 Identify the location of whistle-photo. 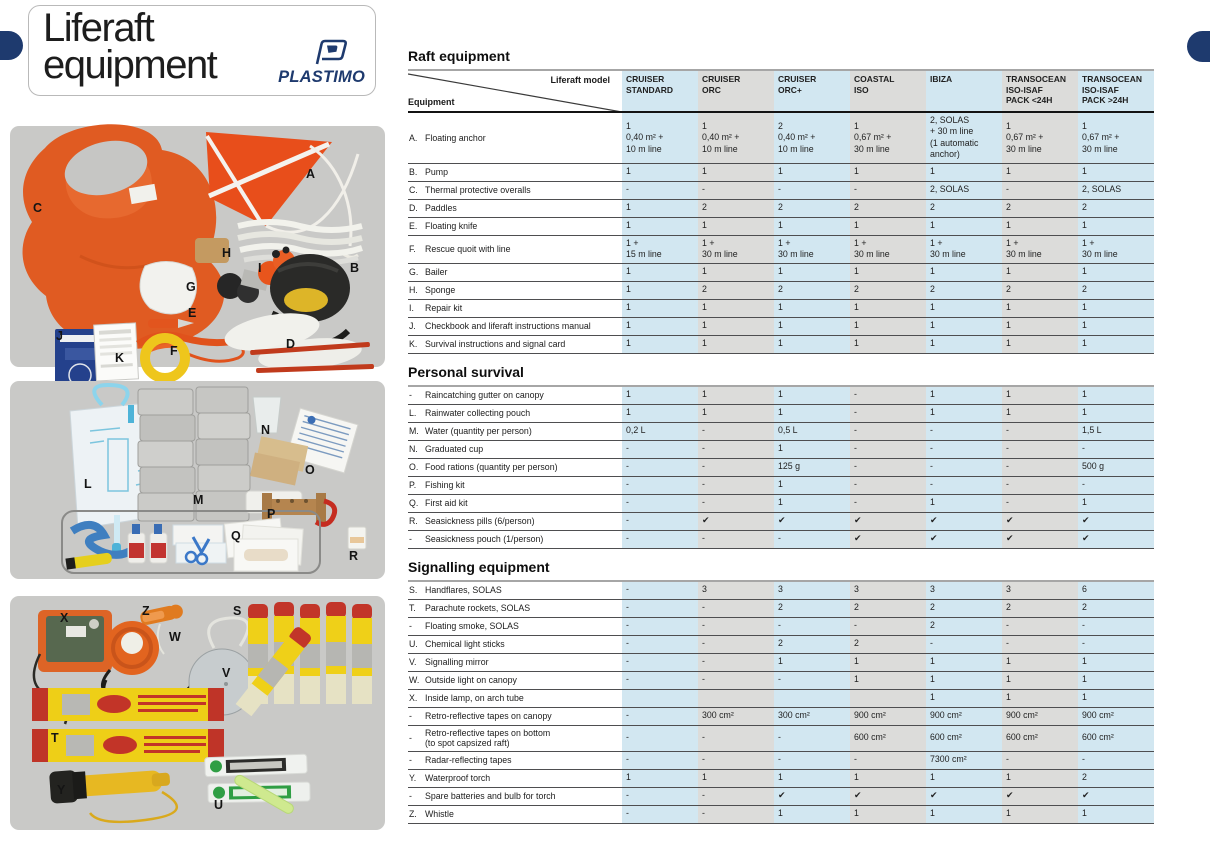
(161, 614).